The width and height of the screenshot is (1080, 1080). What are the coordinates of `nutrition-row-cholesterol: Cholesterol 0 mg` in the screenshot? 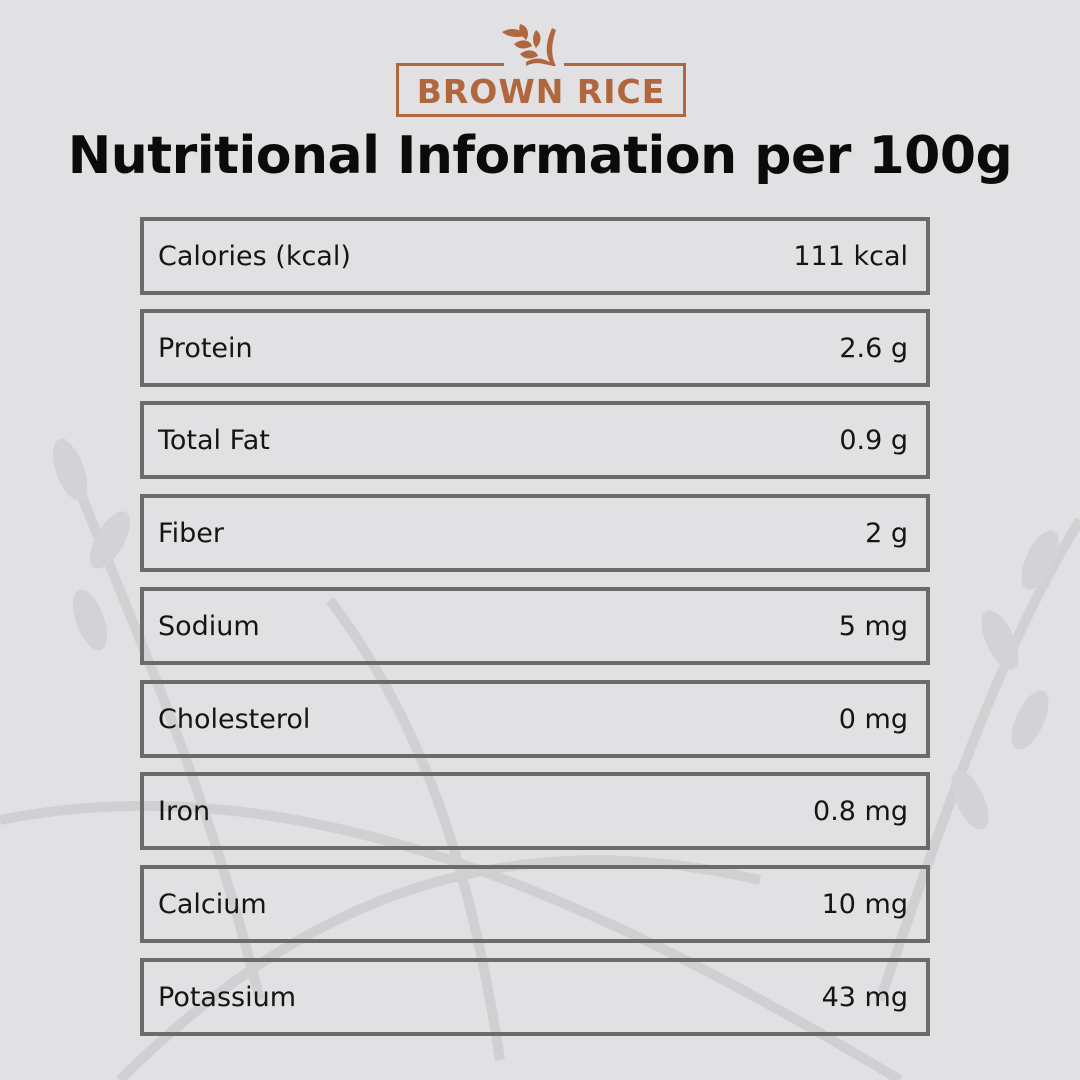 It's located at (535, 719).